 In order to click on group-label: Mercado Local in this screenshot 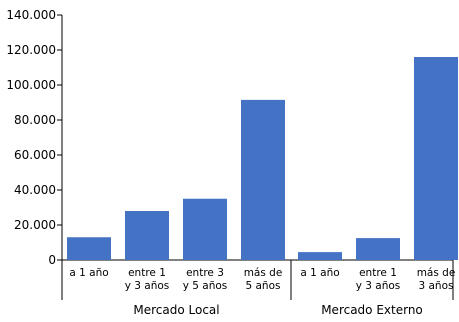, I will do `click(176, 310)`.